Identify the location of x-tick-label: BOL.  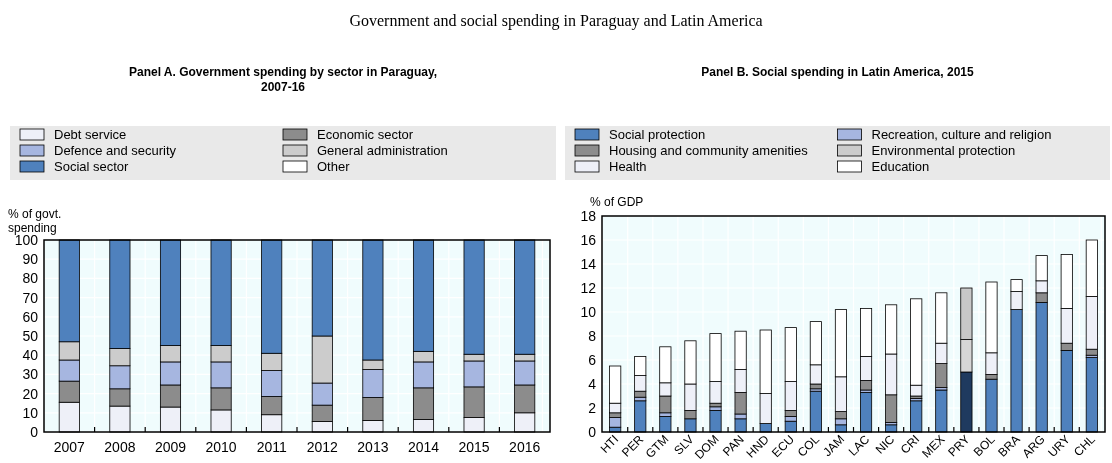
(984, 445).